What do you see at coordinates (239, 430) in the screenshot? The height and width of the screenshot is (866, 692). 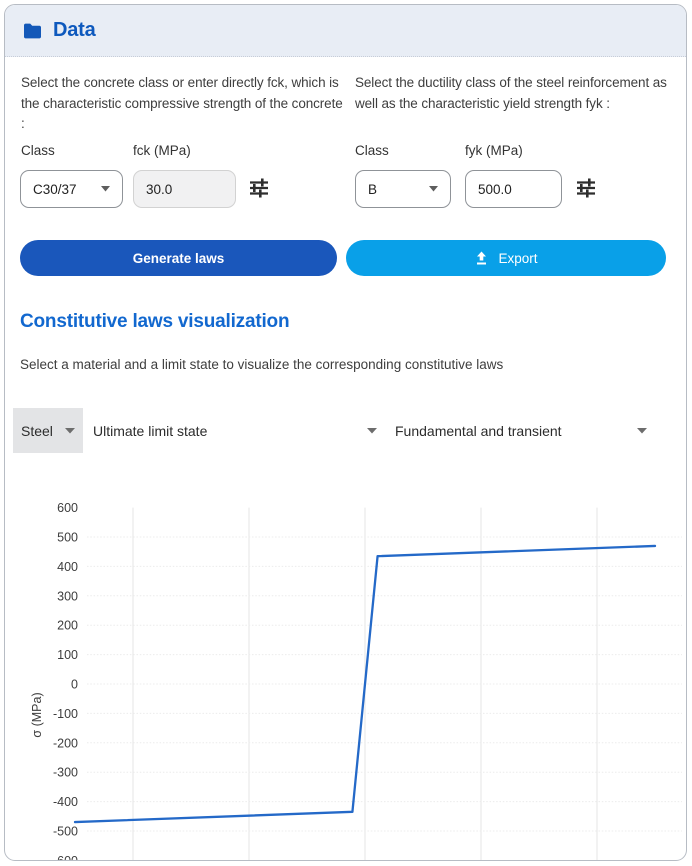 I see `limit-state-select: Ultimate limit state` at bounding box center [239, 430].